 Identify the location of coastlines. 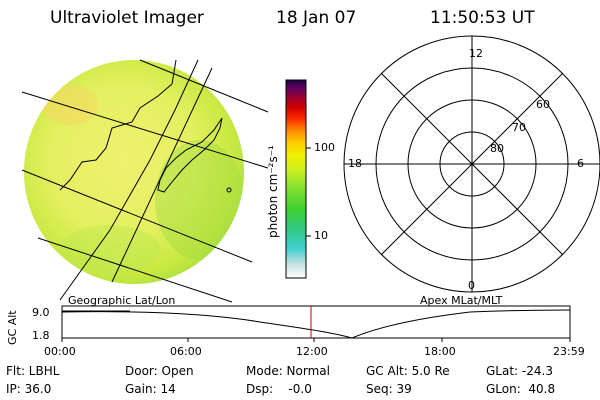
(145, 126).